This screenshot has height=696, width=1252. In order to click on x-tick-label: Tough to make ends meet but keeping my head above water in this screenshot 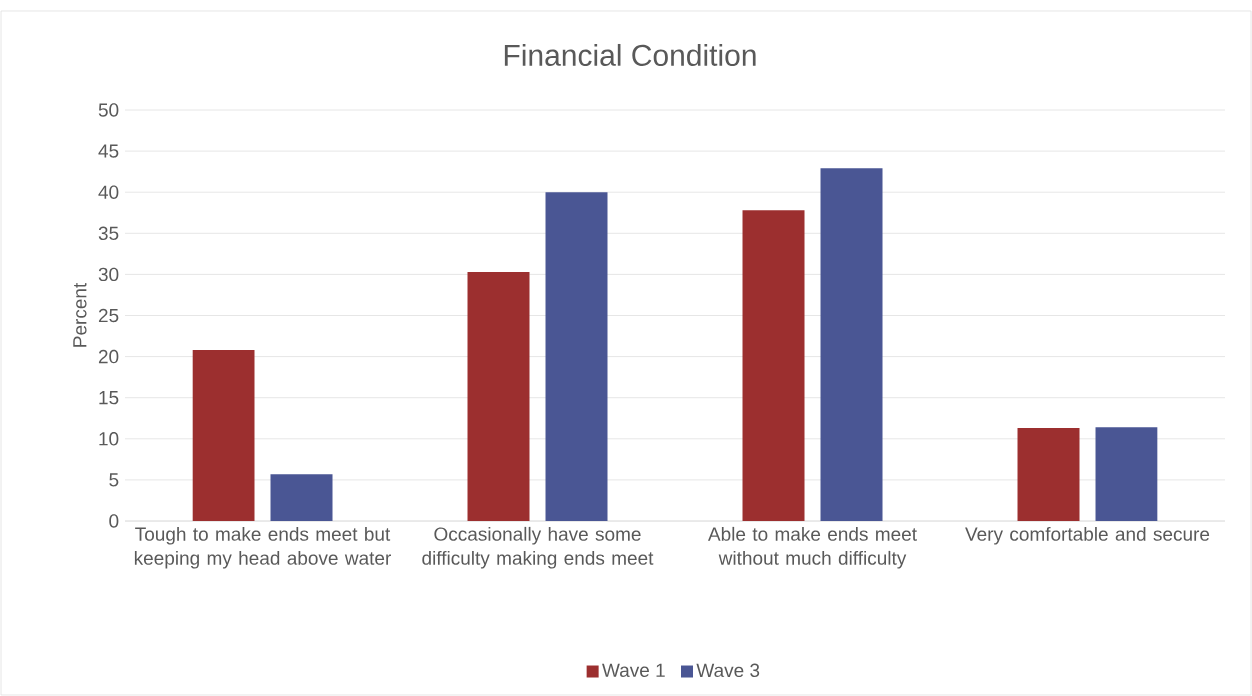, I will do `click(262, 547)`.